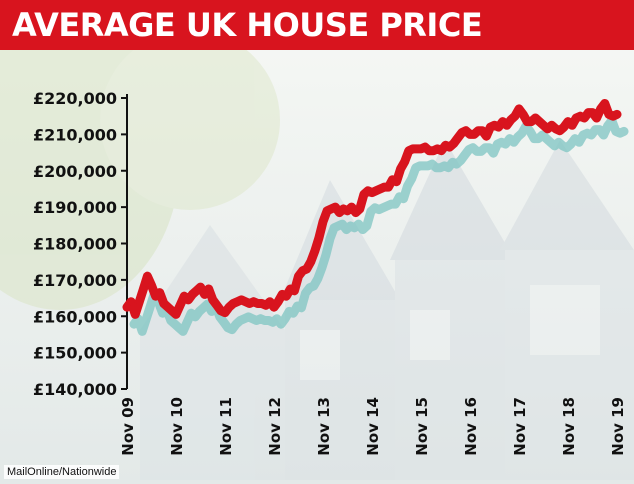  Describe the element at coordinates (75, 316) in the screenshot. I see `y-tick-label: £160,000` at that location.